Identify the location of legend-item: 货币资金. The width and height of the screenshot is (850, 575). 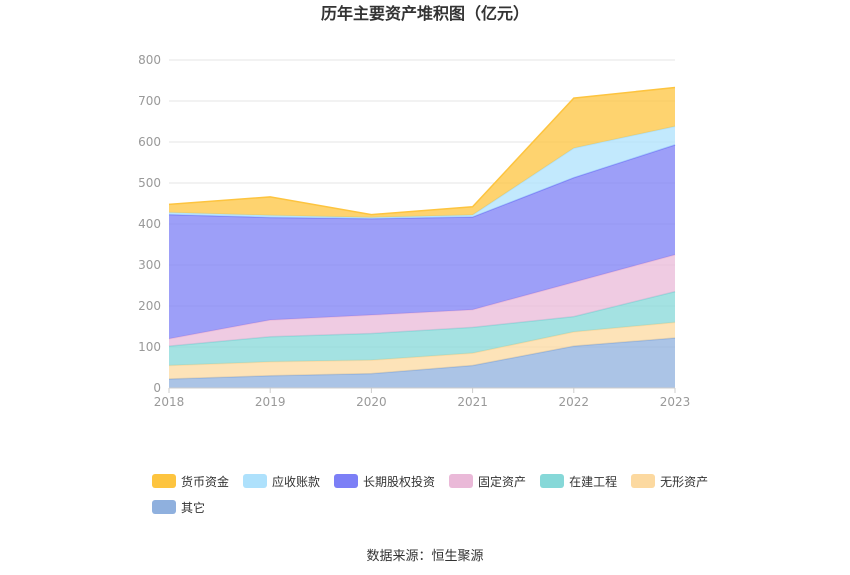
(190, 481).